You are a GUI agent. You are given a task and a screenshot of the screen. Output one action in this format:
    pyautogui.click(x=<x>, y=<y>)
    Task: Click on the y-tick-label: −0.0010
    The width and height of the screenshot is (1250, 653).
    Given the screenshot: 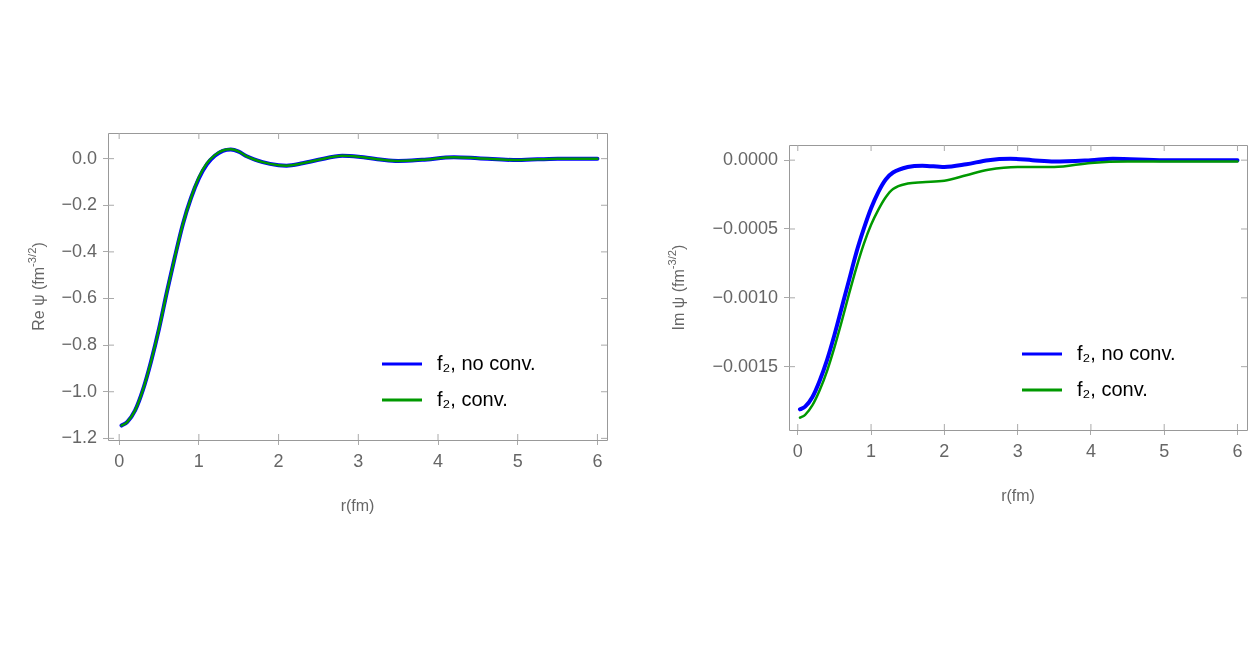 What is the action you would take?
    pyautogui.click(x=745, y=296)
    